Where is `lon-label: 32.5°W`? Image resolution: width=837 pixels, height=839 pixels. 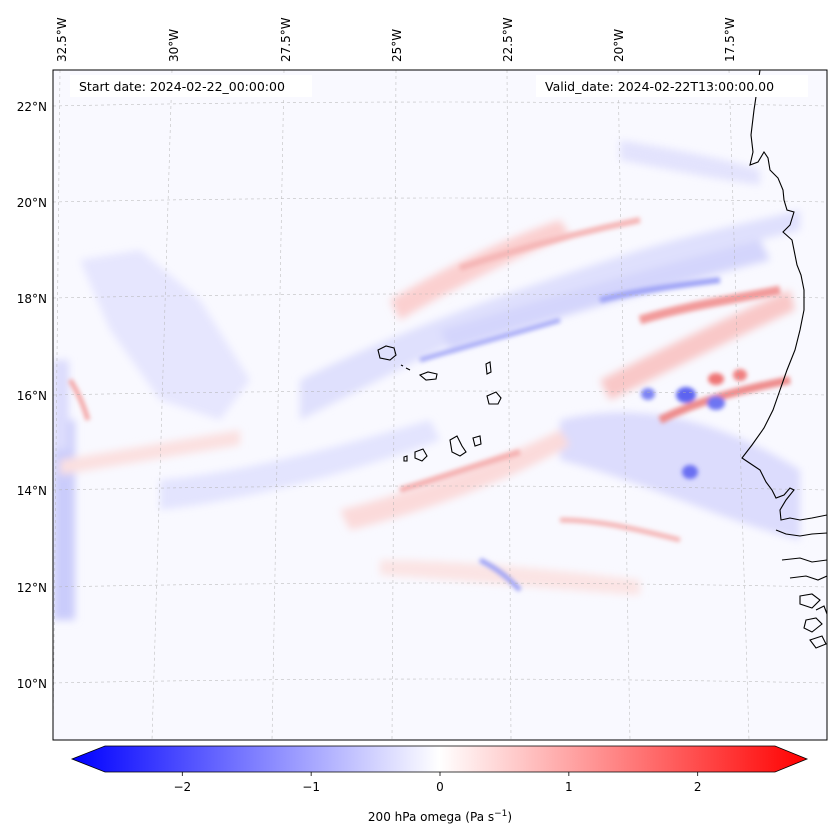 lon-label: 32.5°W is located at coordinates (62, 39).